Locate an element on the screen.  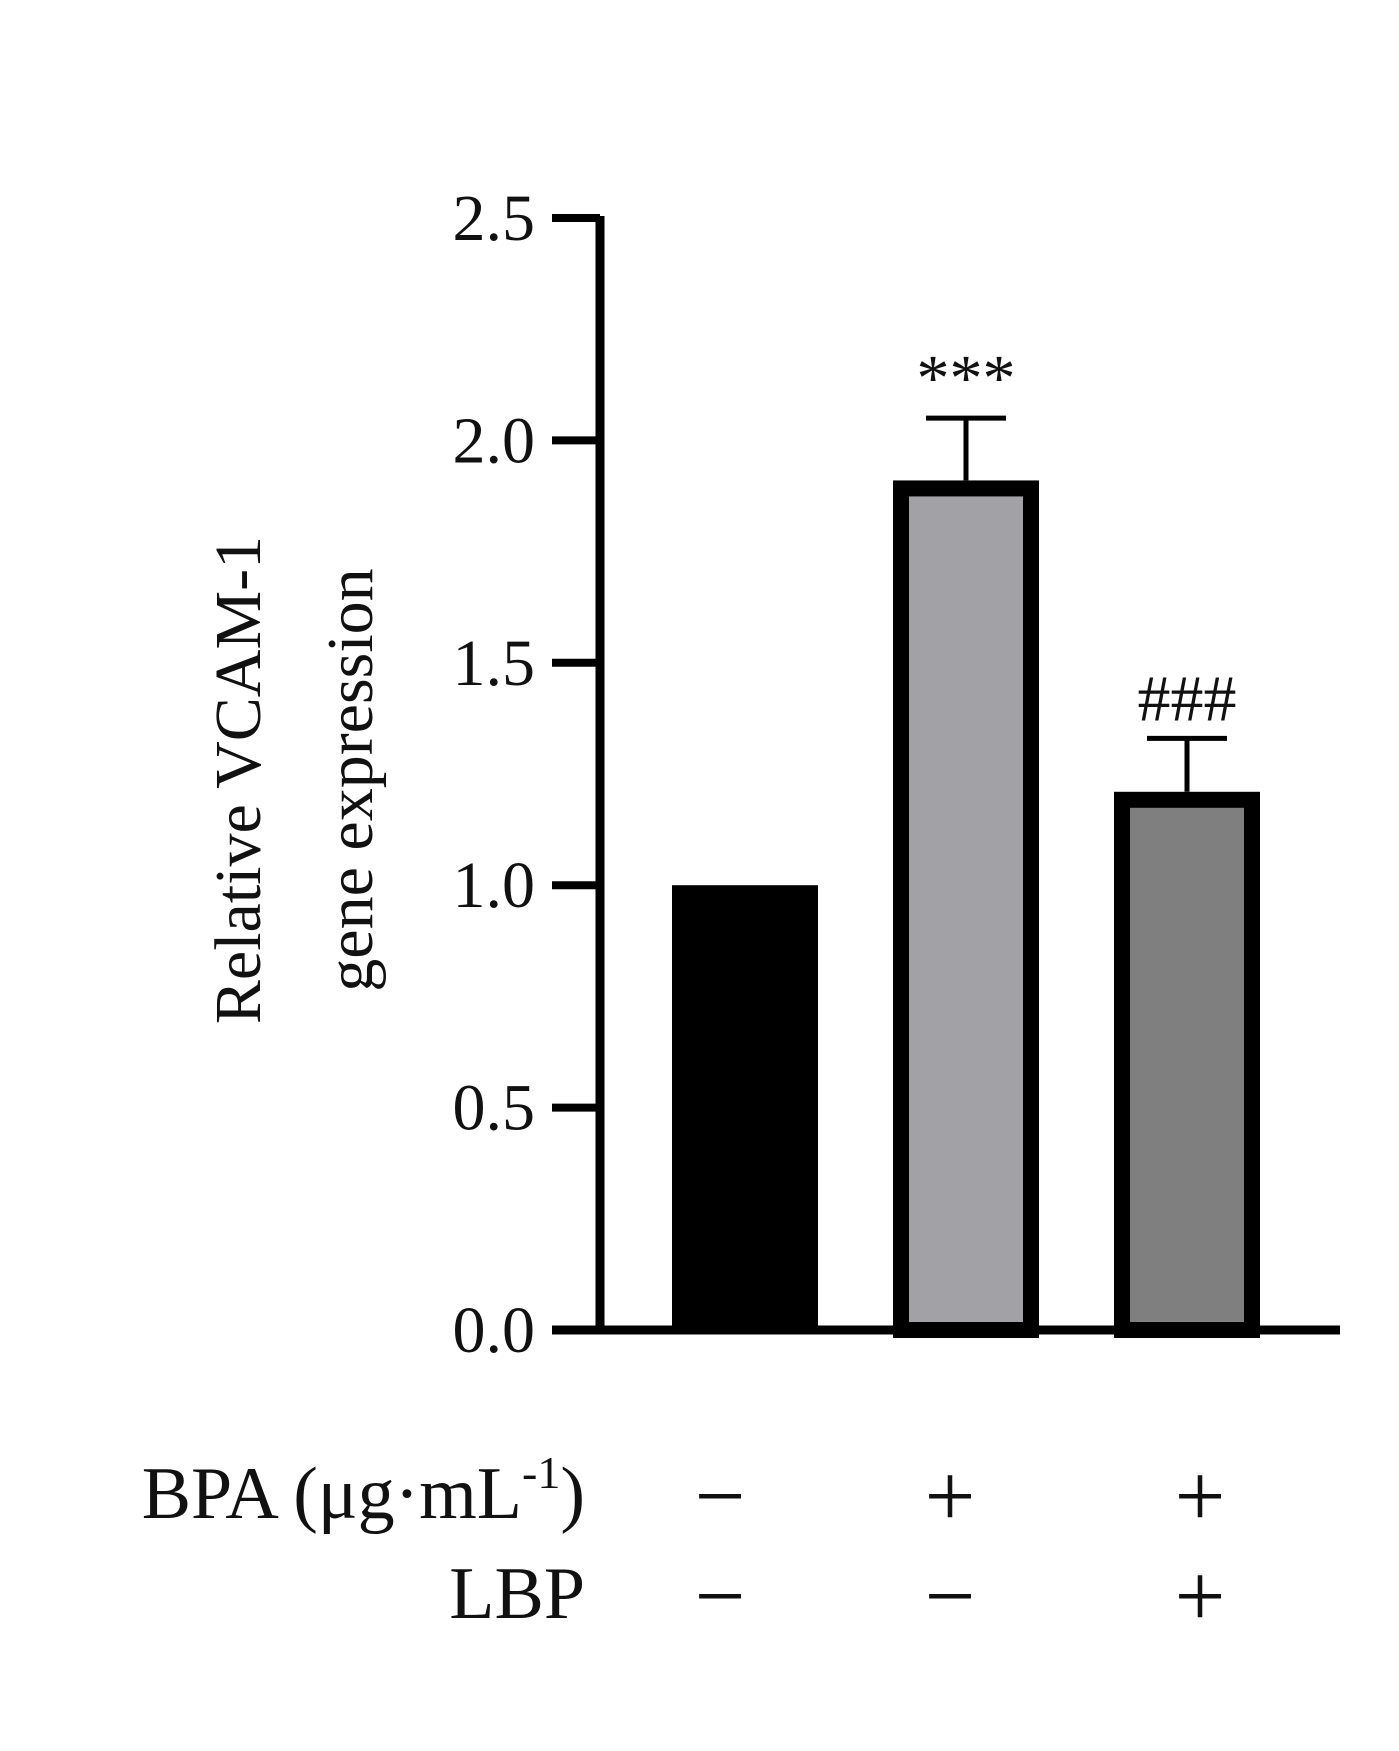
bpa-condition-symbol: − is located at coordinates (720, 1496).